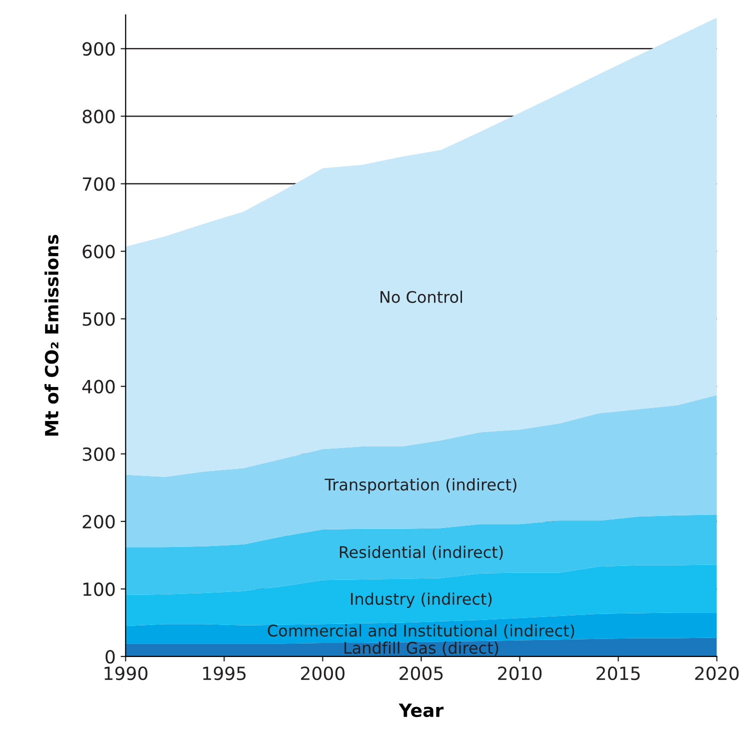  What do you see at coordinates (322, 673) in the screenshot?
I see `x-tick-label: 2000` at bounding box center [322, 673].